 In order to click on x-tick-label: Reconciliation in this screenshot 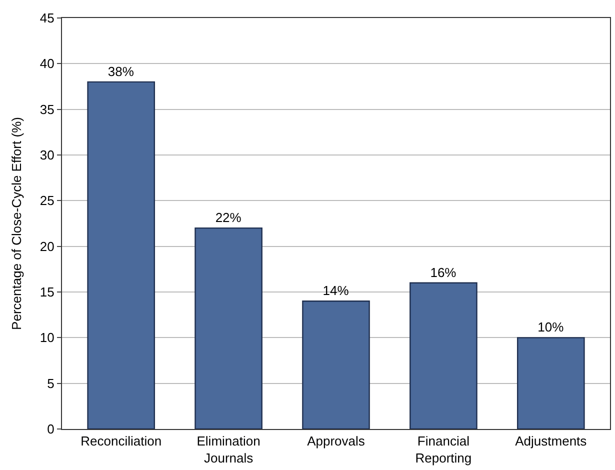, I will do `click(121, 441)`.